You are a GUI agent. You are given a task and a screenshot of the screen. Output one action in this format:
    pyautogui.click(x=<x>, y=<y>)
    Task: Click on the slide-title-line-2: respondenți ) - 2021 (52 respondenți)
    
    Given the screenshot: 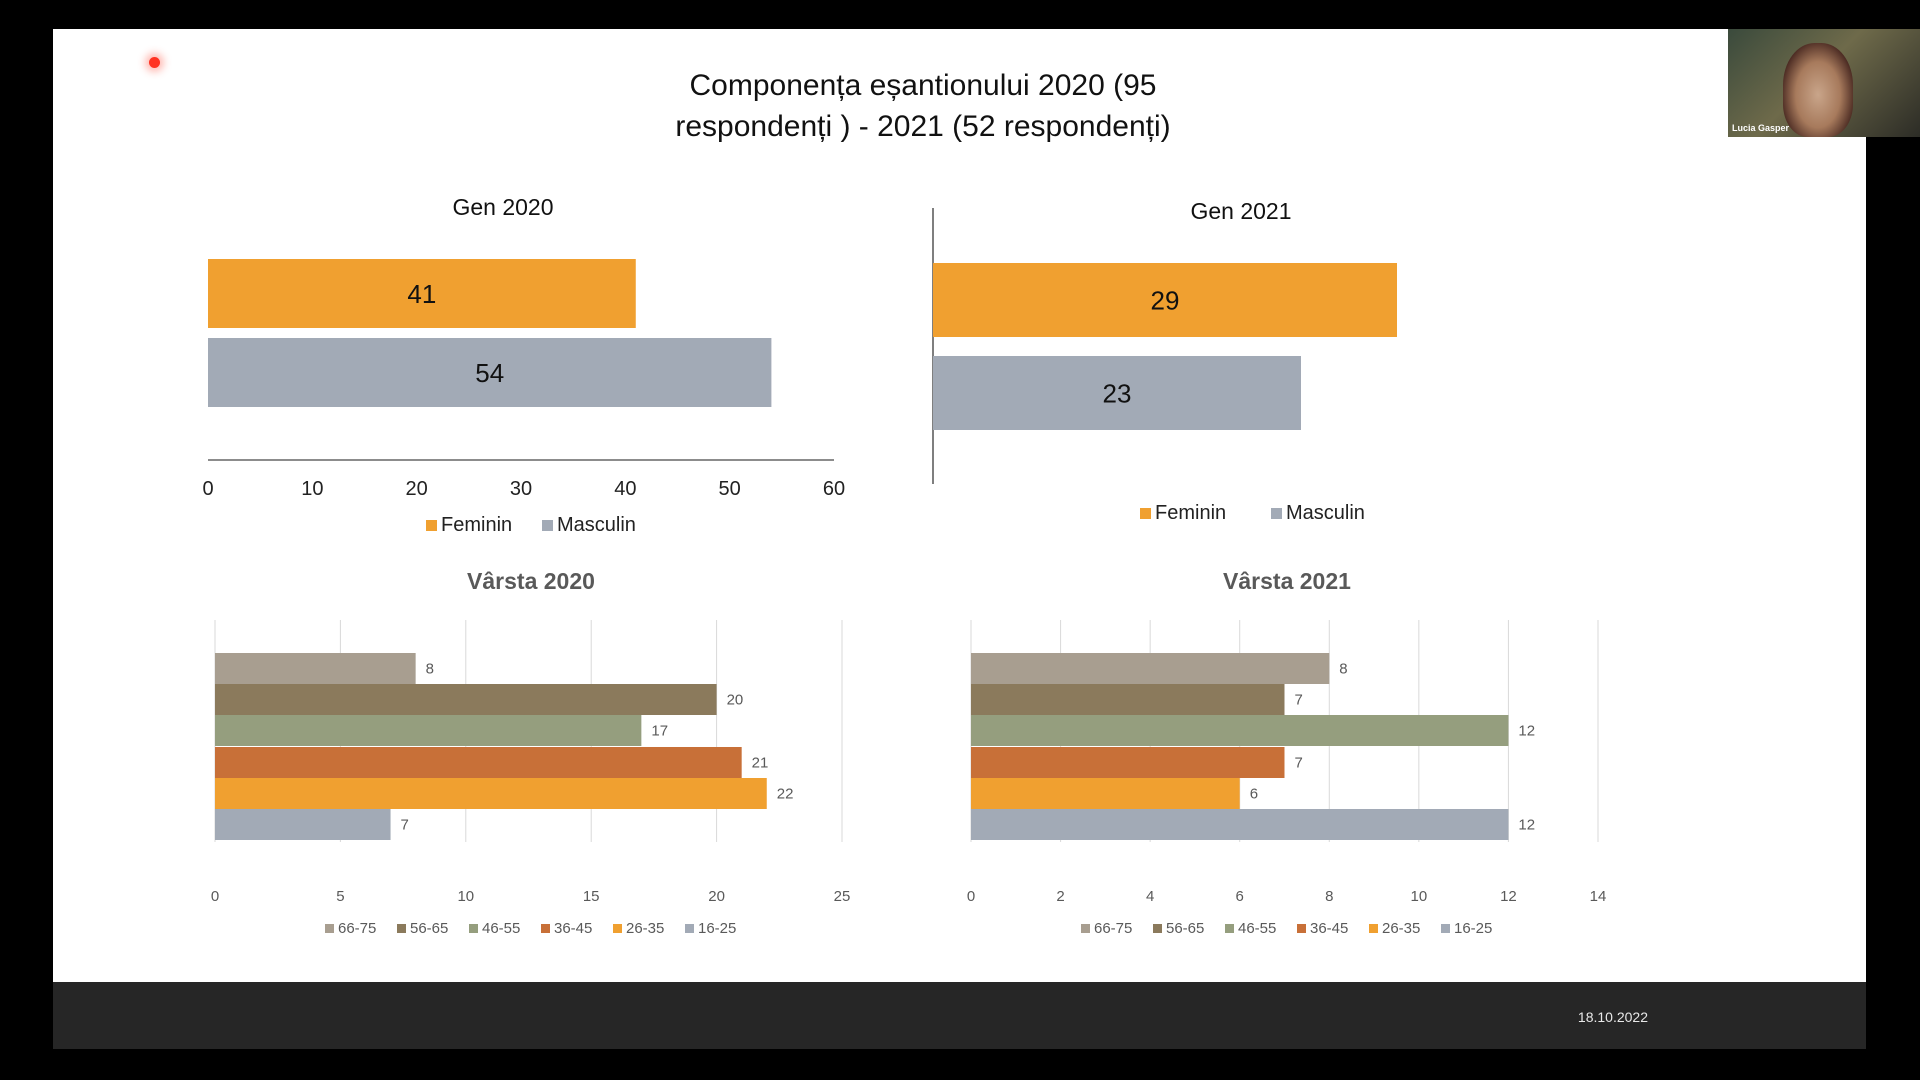 What is the action you would take?
    pyautogui.click(x=923, y=126)
    